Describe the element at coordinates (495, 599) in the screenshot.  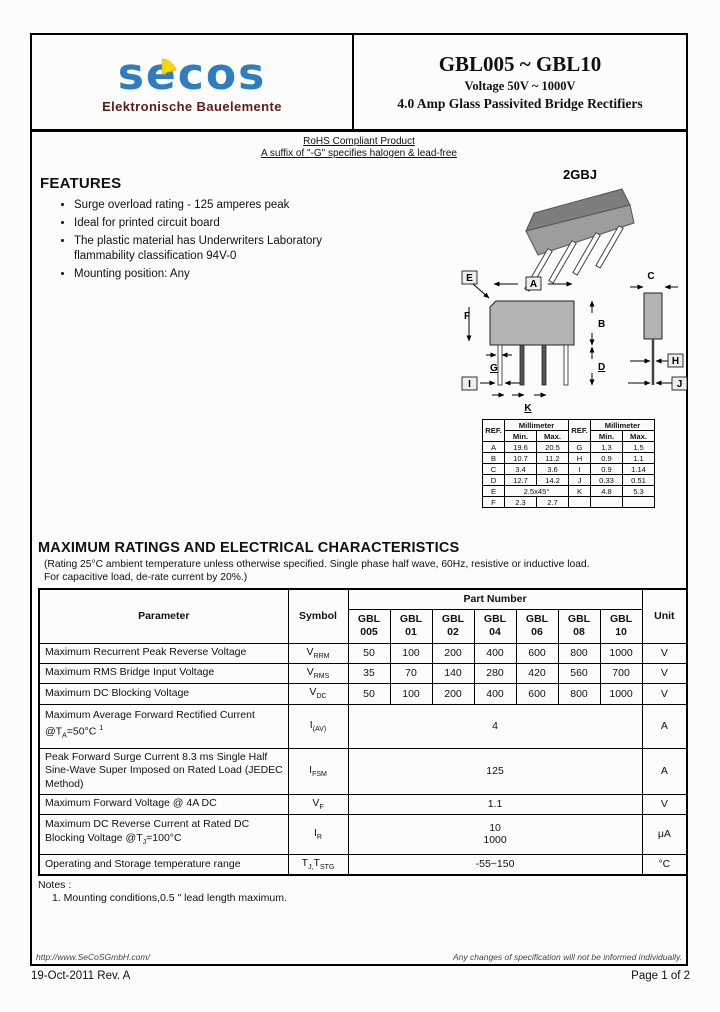
I see `col-part-number: Part Number` at that location.